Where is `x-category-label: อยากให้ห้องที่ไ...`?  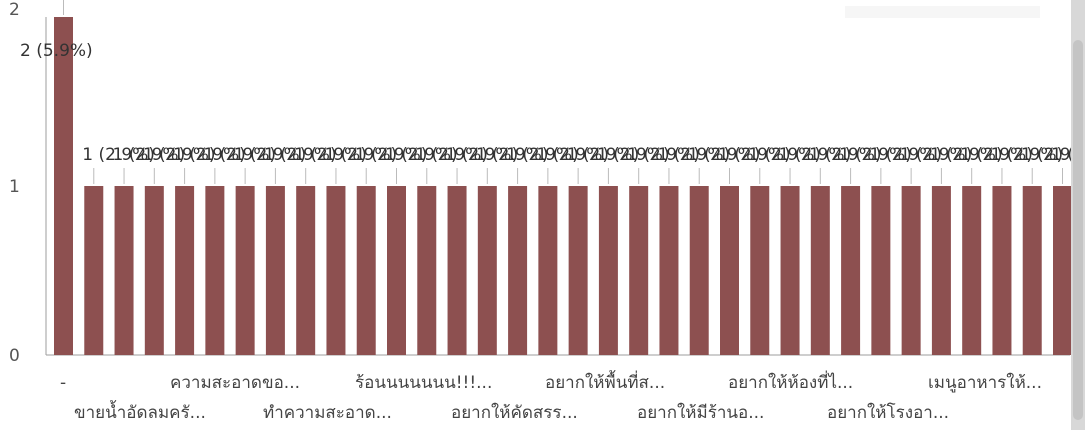 x-category-label: อยากให้ห้องที่ไ... is located at coordinates (790, 381).